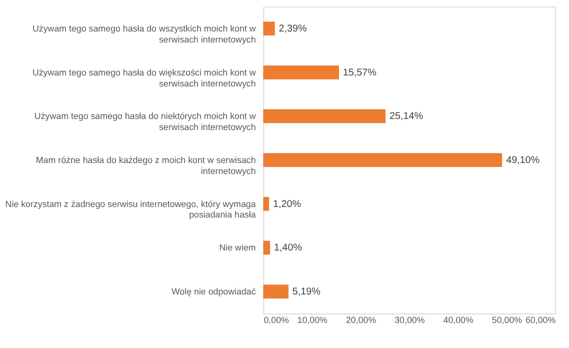  Describe the element at coordinates (146, 165) in the screenshot. I see `y-tick-label: Mam różne hasła do każdego z moich kont w serwisach internetowych` at that location.